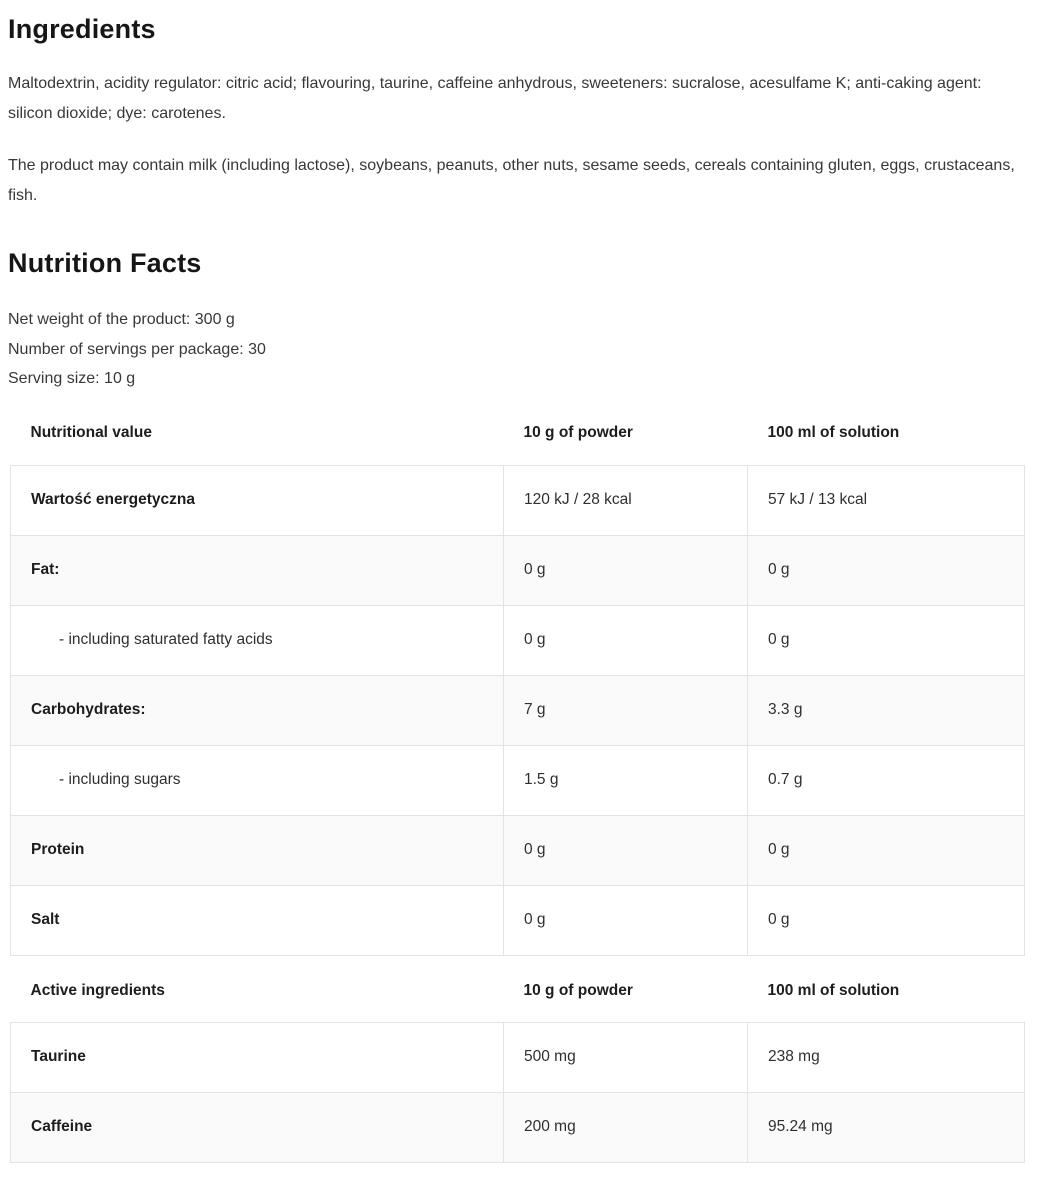 The image size is (1042, 1180). What do you see at coordinates (257, 710) in the screenshot?
I see `row-label: Carbohydrates:` at bounding box center [257, 710].